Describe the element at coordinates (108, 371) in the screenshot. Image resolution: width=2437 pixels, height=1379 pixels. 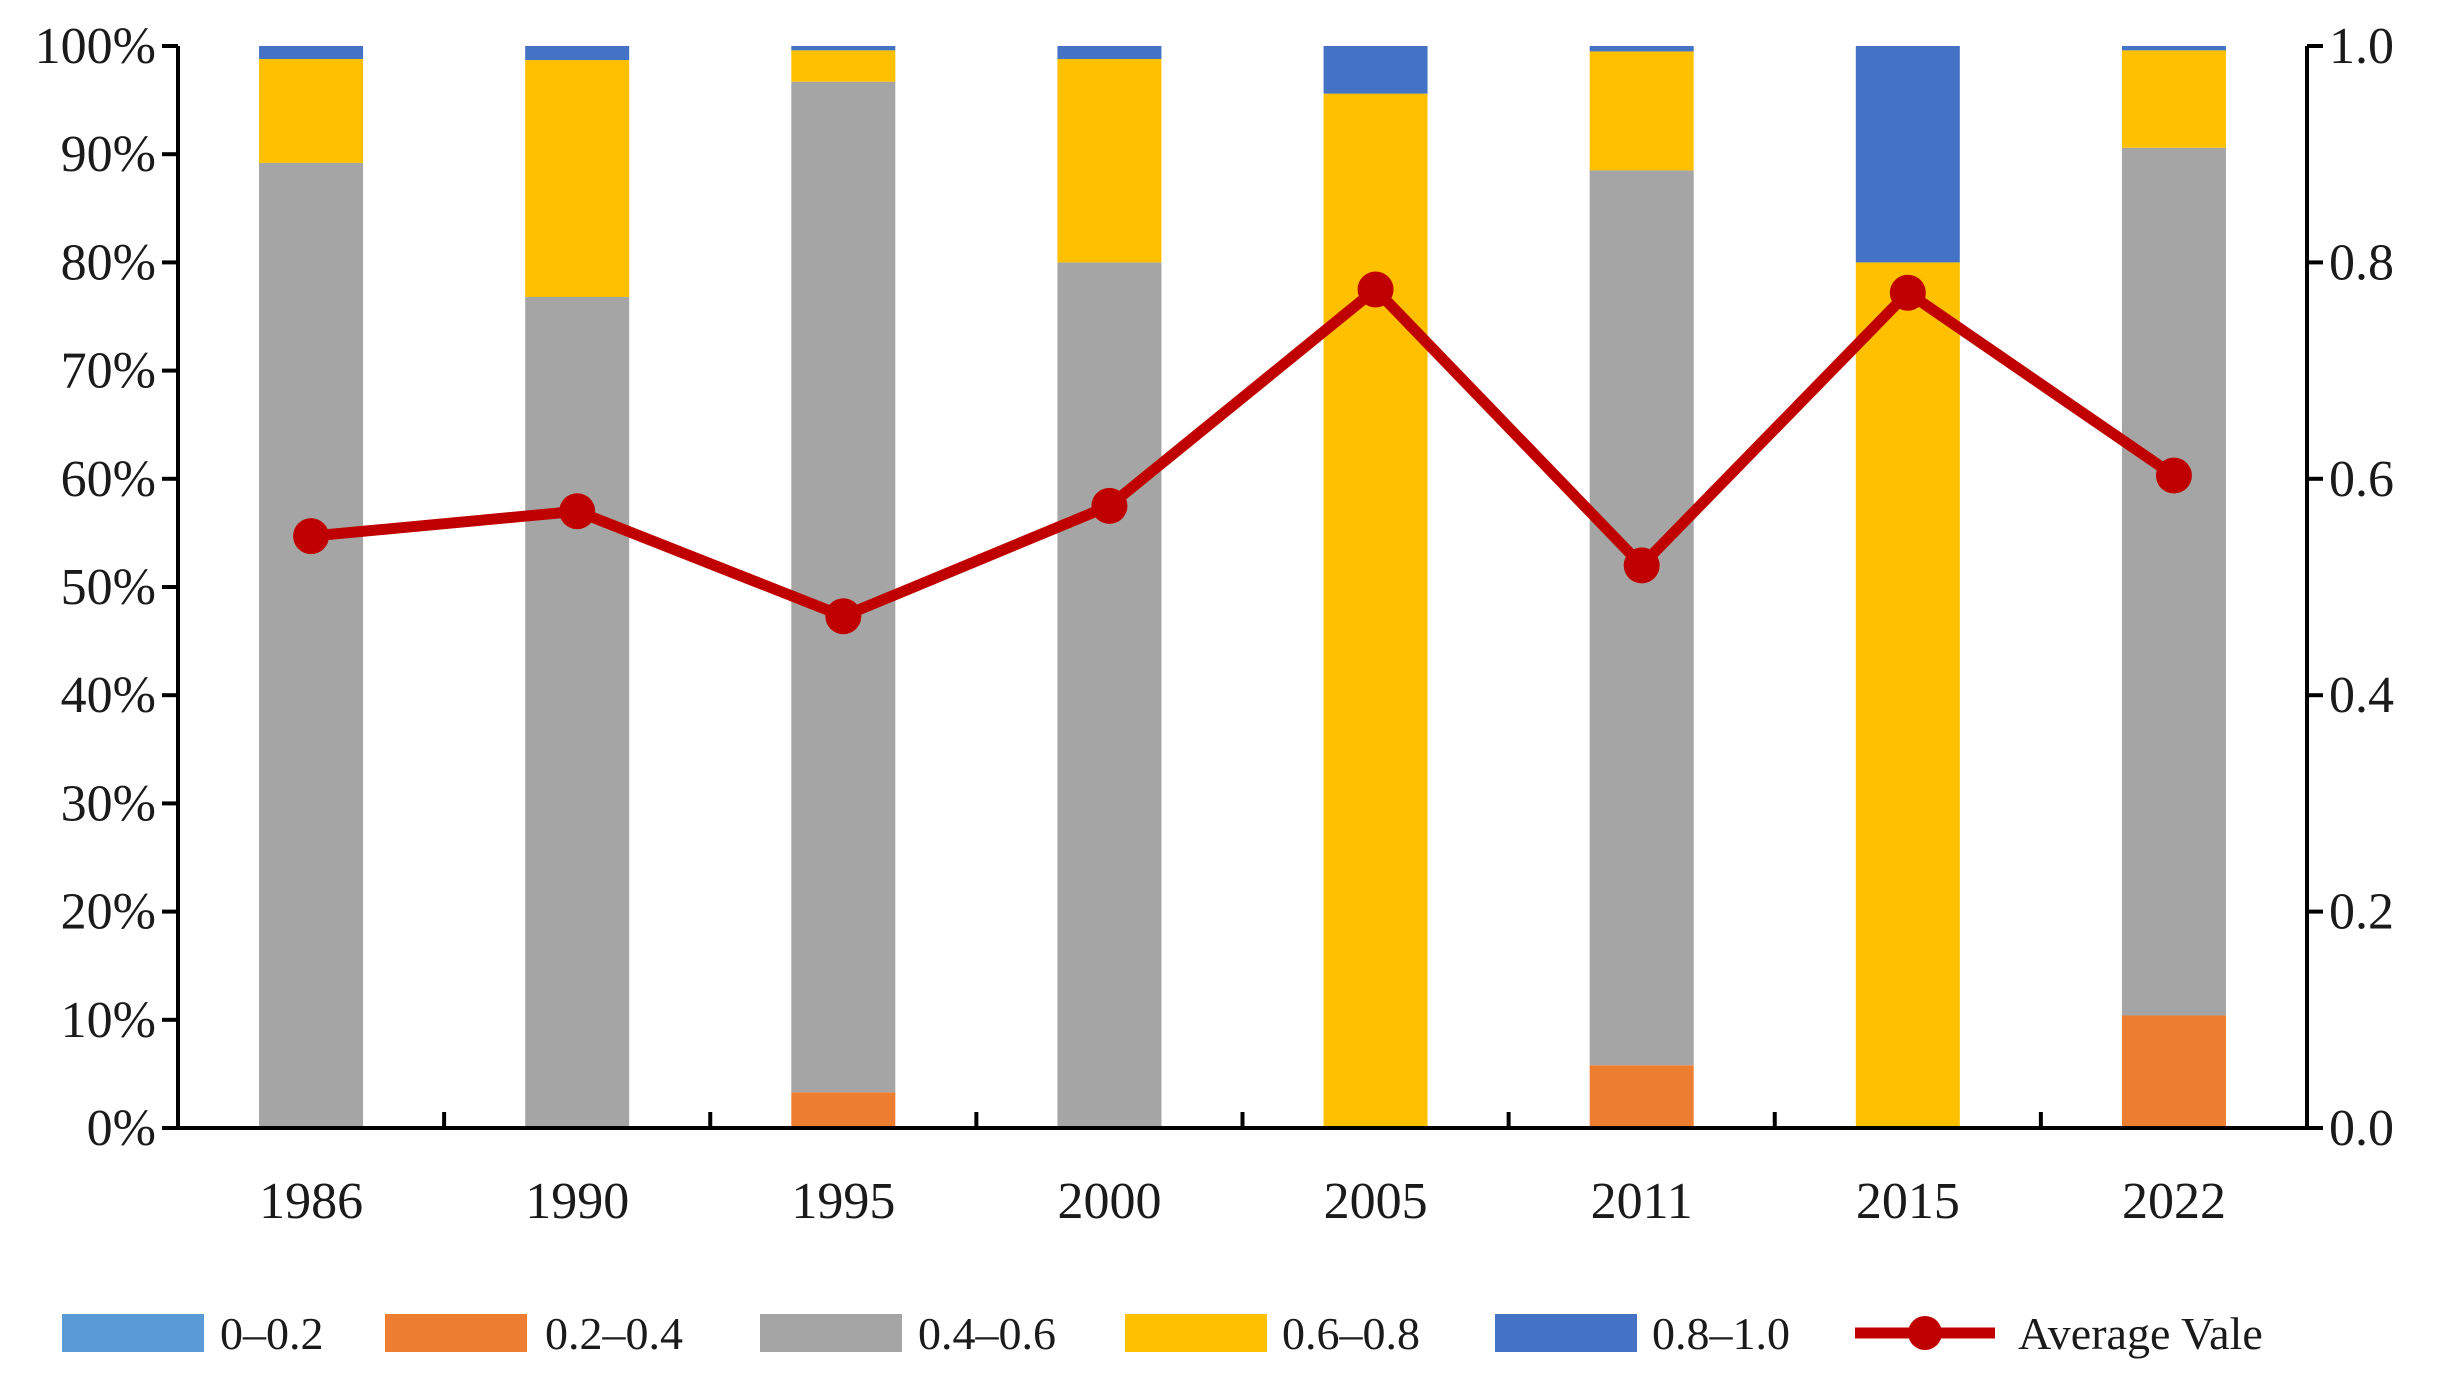
I see `y-left-tick-label: 70%` at that location.